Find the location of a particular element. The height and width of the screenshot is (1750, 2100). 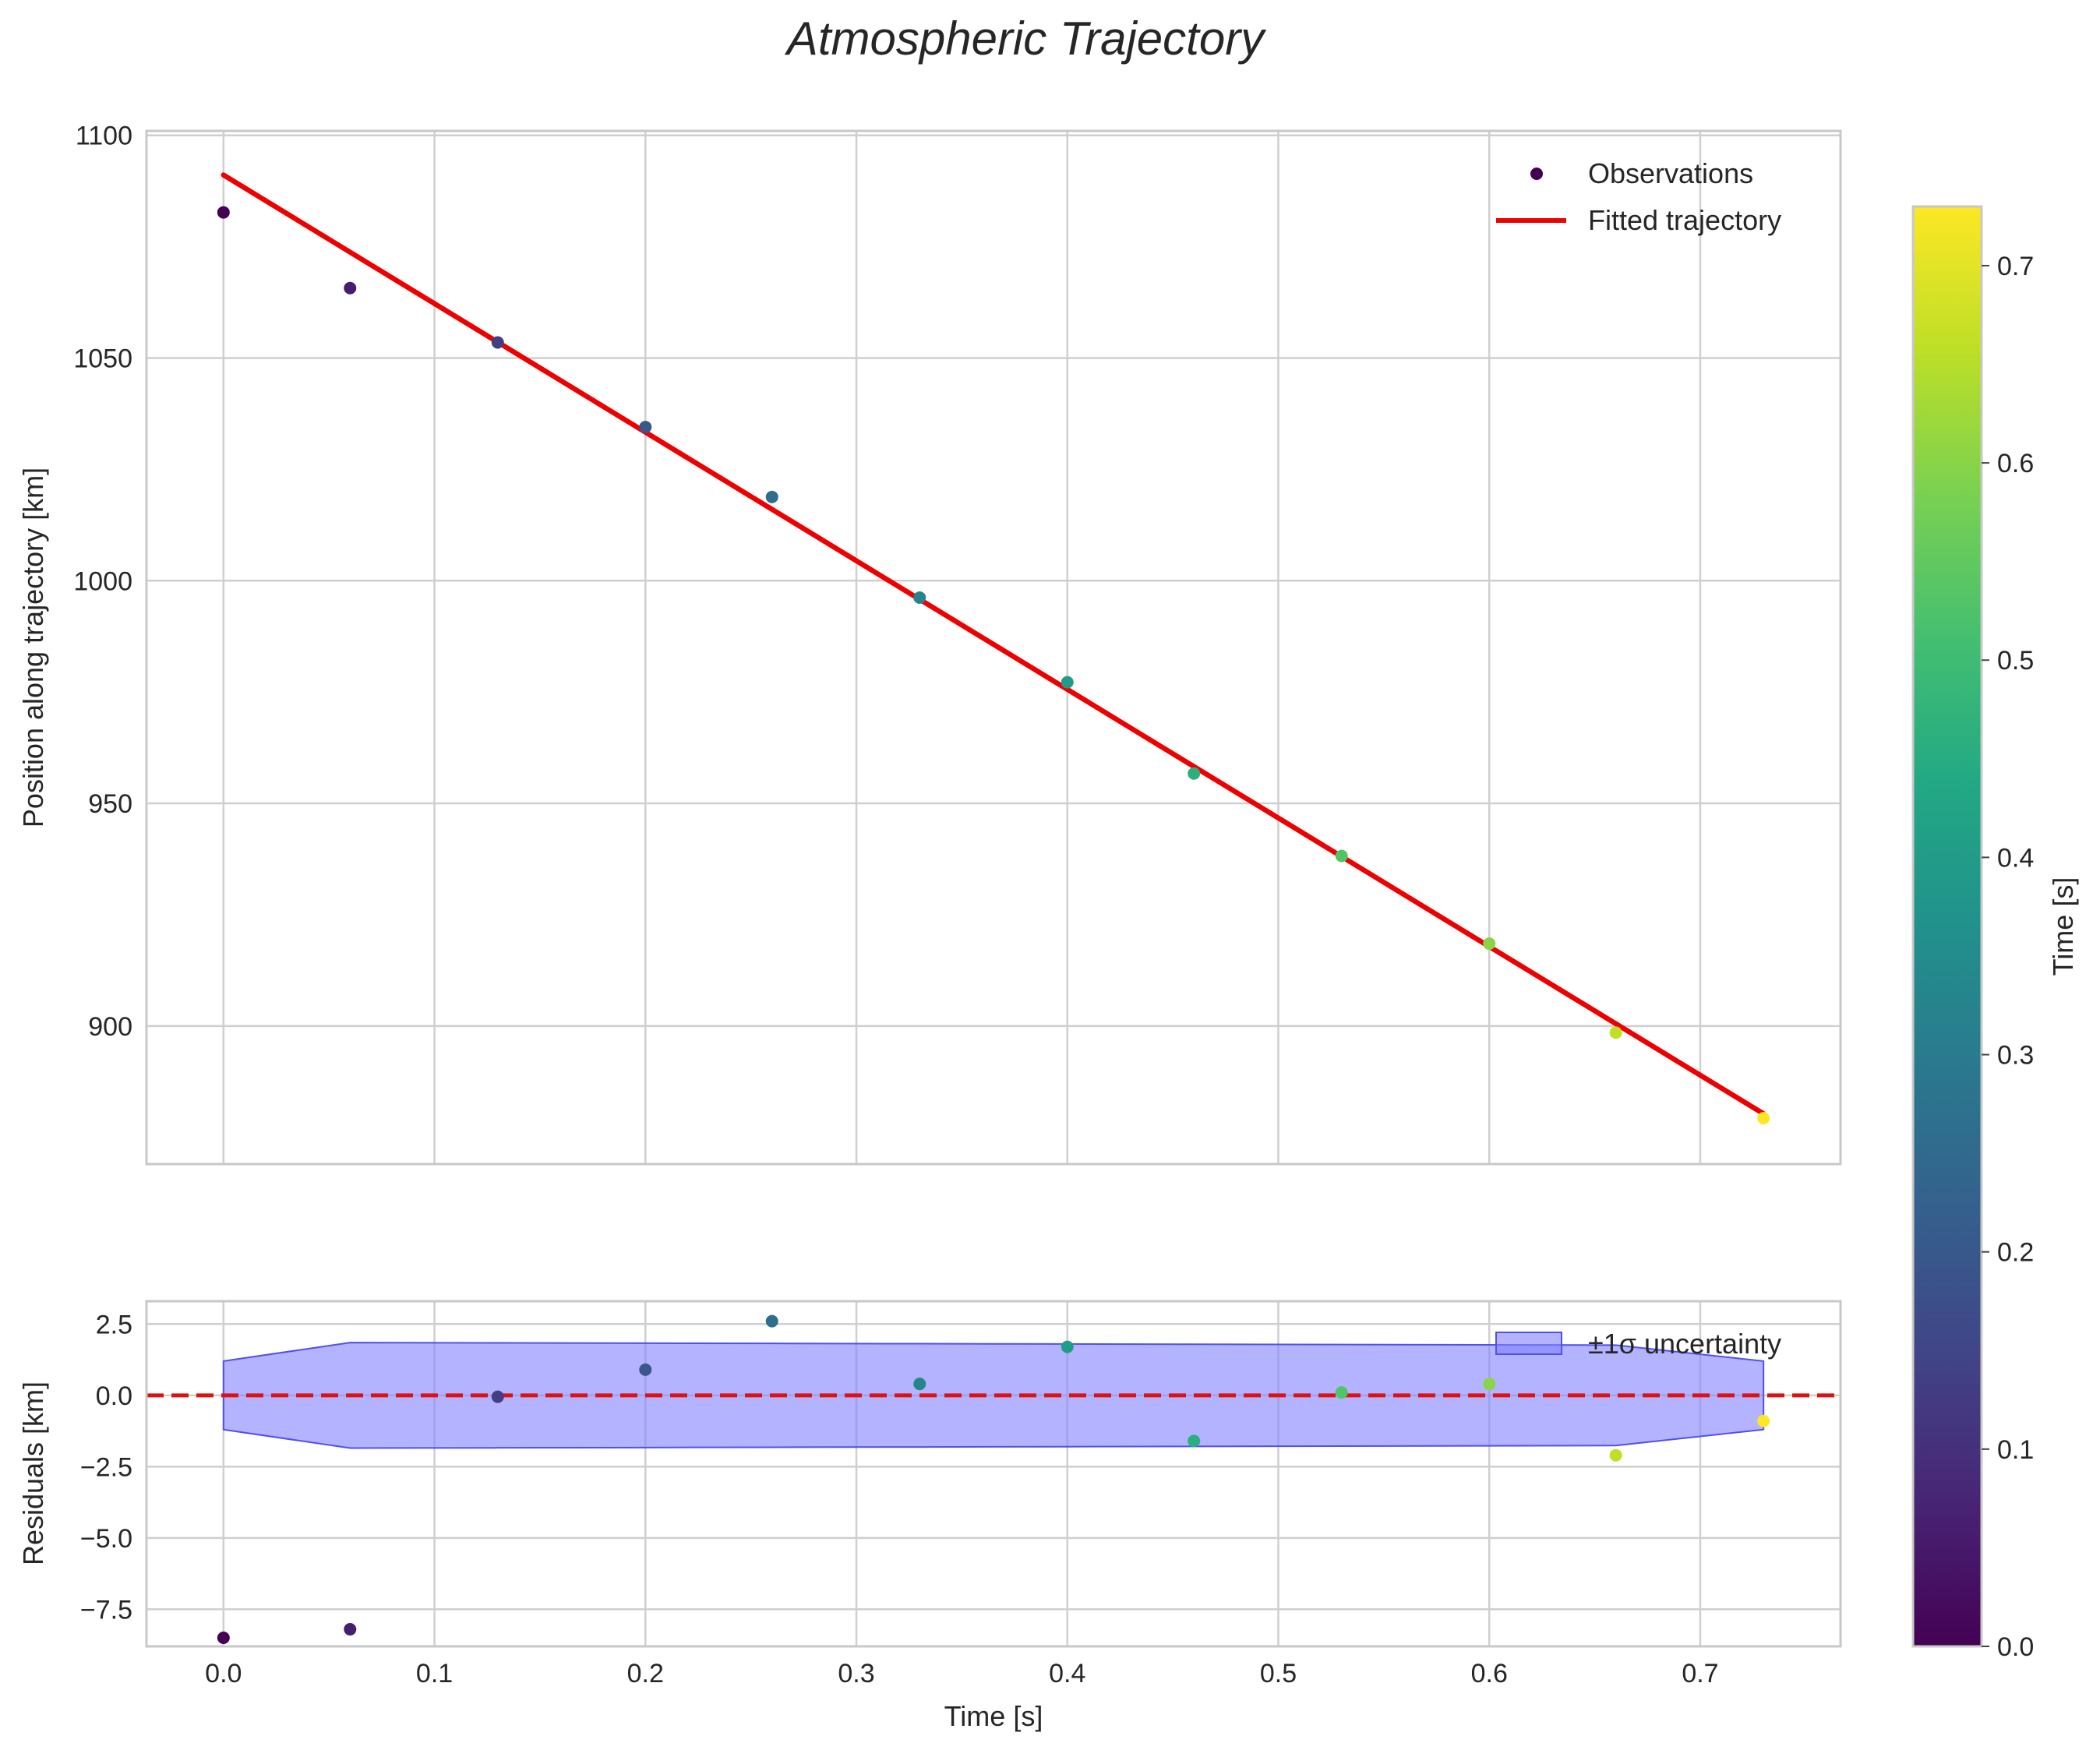

colorbar: 0.0 0.1 0.2 0.3 0.4 0.5 0.6 0.7 Time [s] is located at coordinates (1995, 933).